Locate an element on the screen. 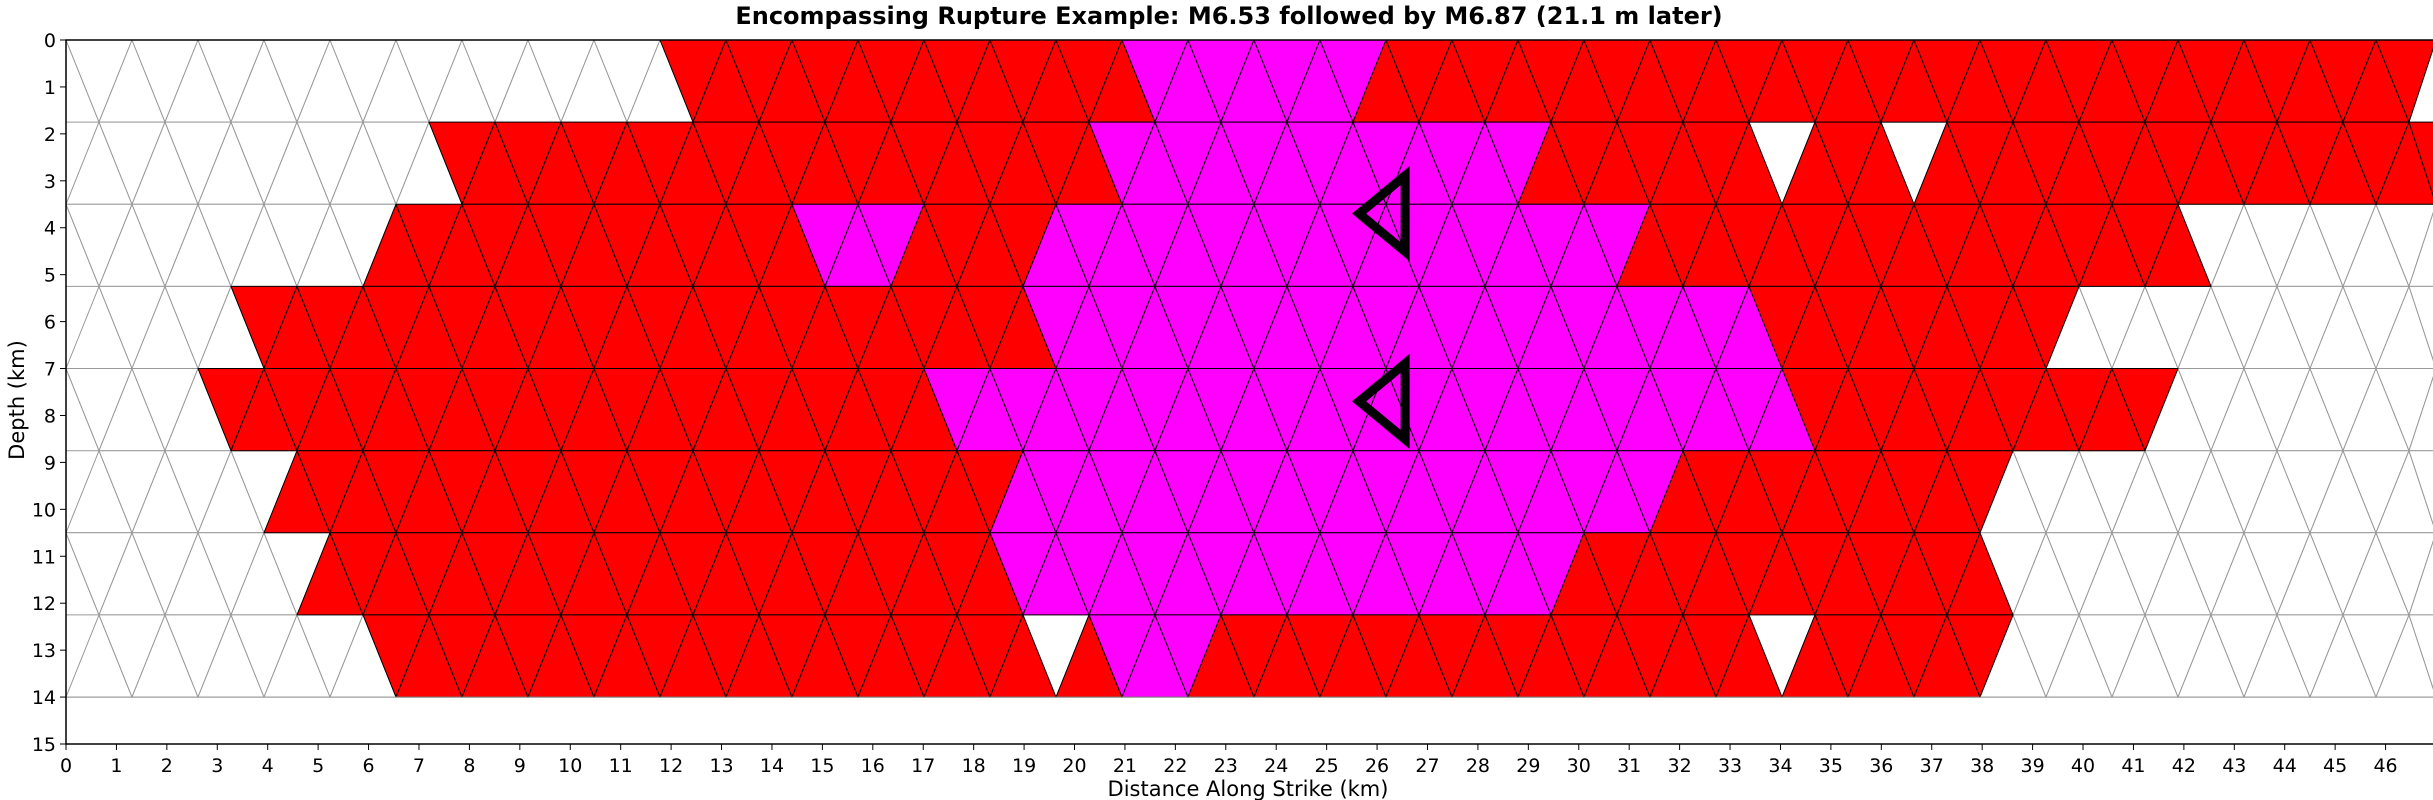 The width and height of the screenshot is (2433, 800). y-tick-label: 4 is located at coordinates (50, 229).